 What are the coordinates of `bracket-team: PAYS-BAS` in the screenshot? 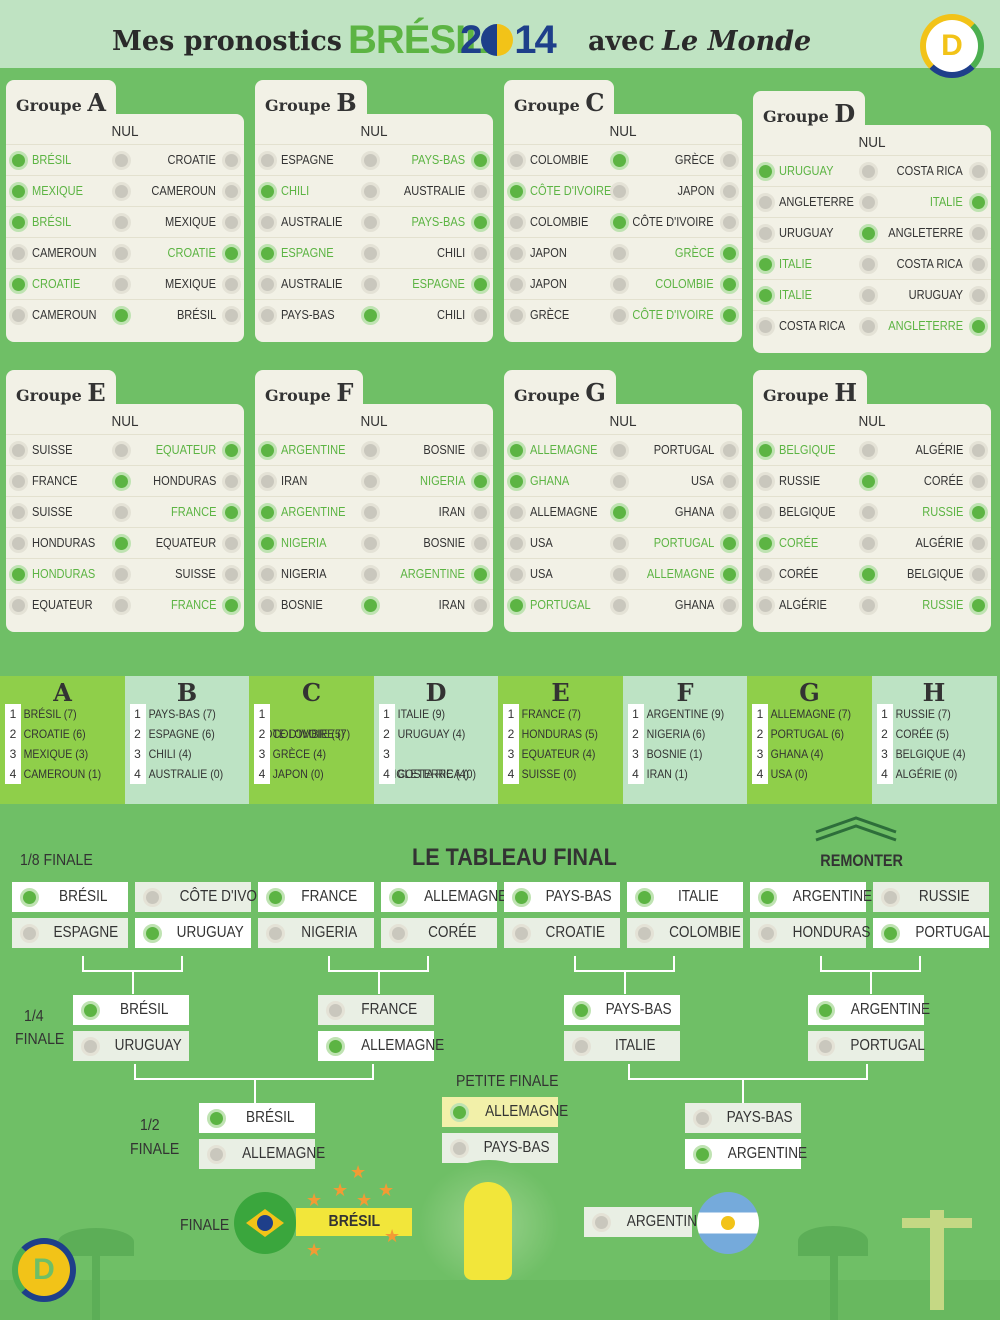 It's located at (562, 897).